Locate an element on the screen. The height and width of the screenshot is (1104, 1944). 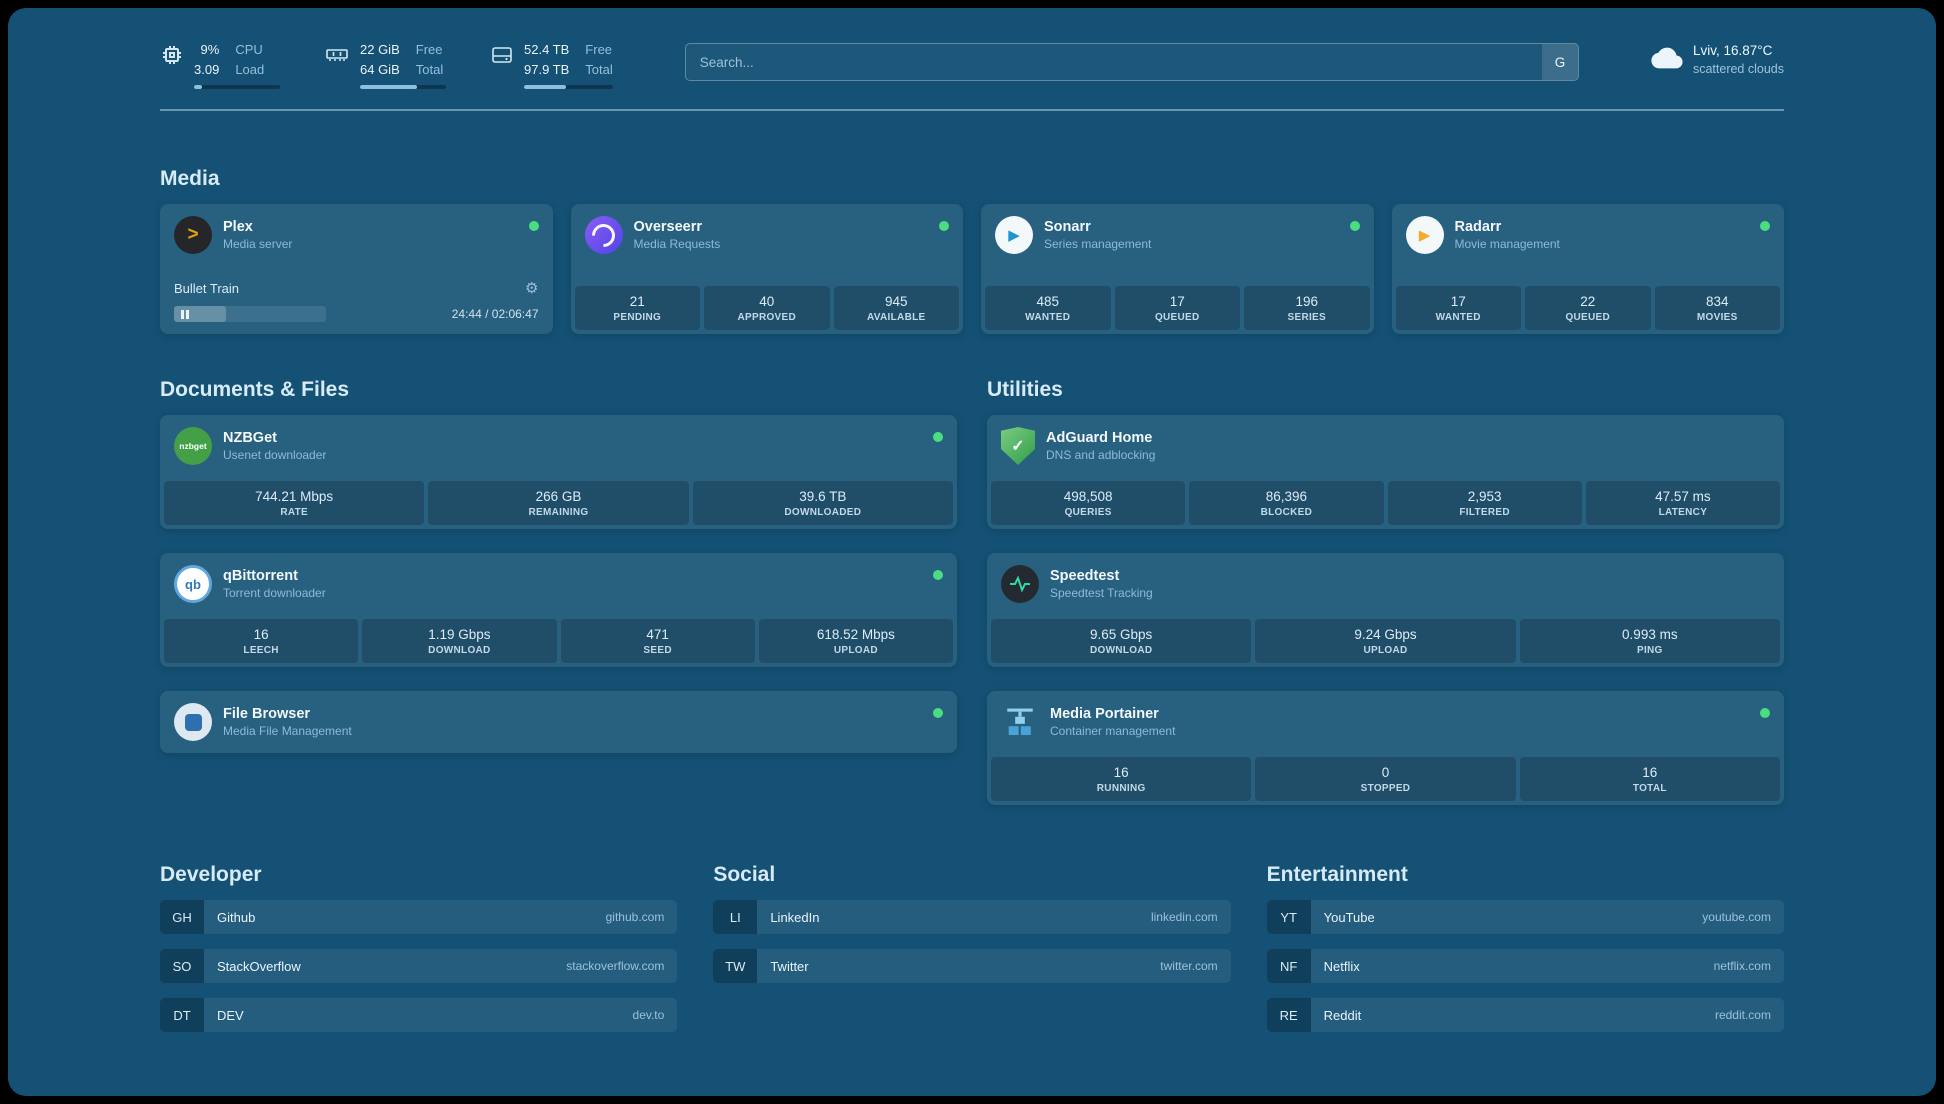
section-title-utilities: Utilities is located at coordinates (1025, 389).